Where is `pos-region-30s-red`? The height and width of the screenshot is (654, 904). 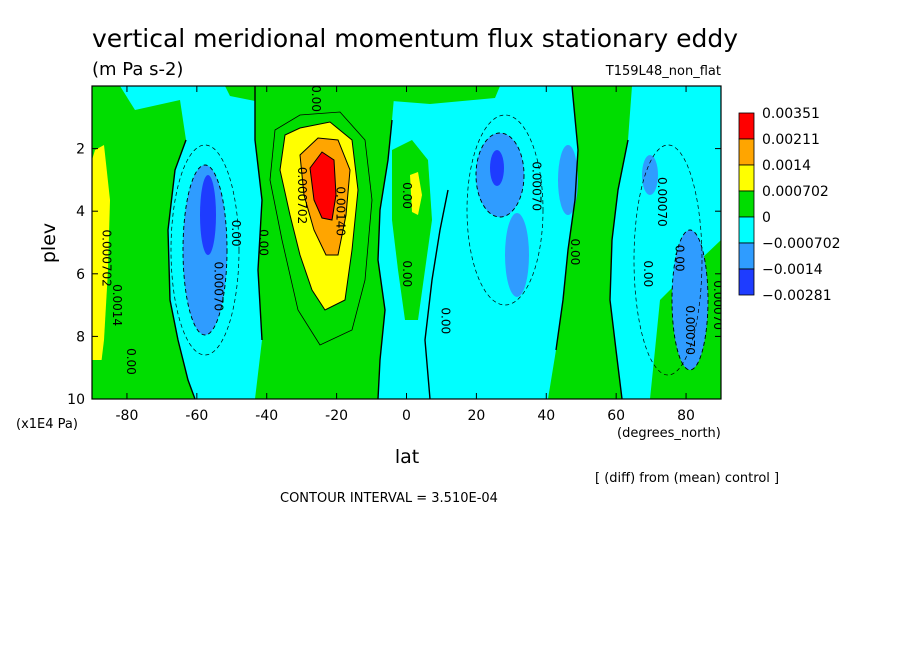 pos-region-30s-red is located at coordinates (323, 186).